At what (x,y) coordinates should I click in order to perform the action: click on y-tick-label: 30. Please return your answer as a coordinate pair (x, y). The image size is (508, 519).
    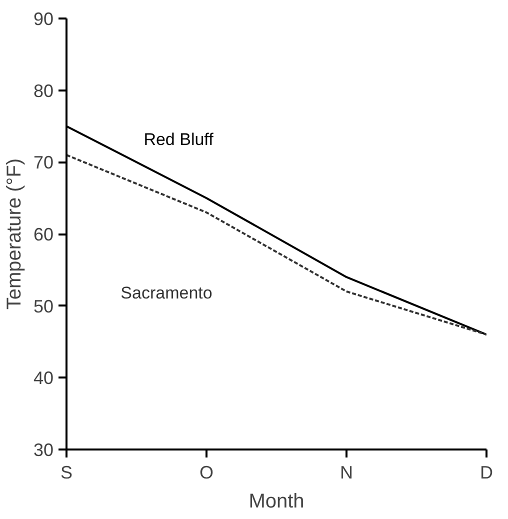
    Looking at the image, I should click on (43, 450).